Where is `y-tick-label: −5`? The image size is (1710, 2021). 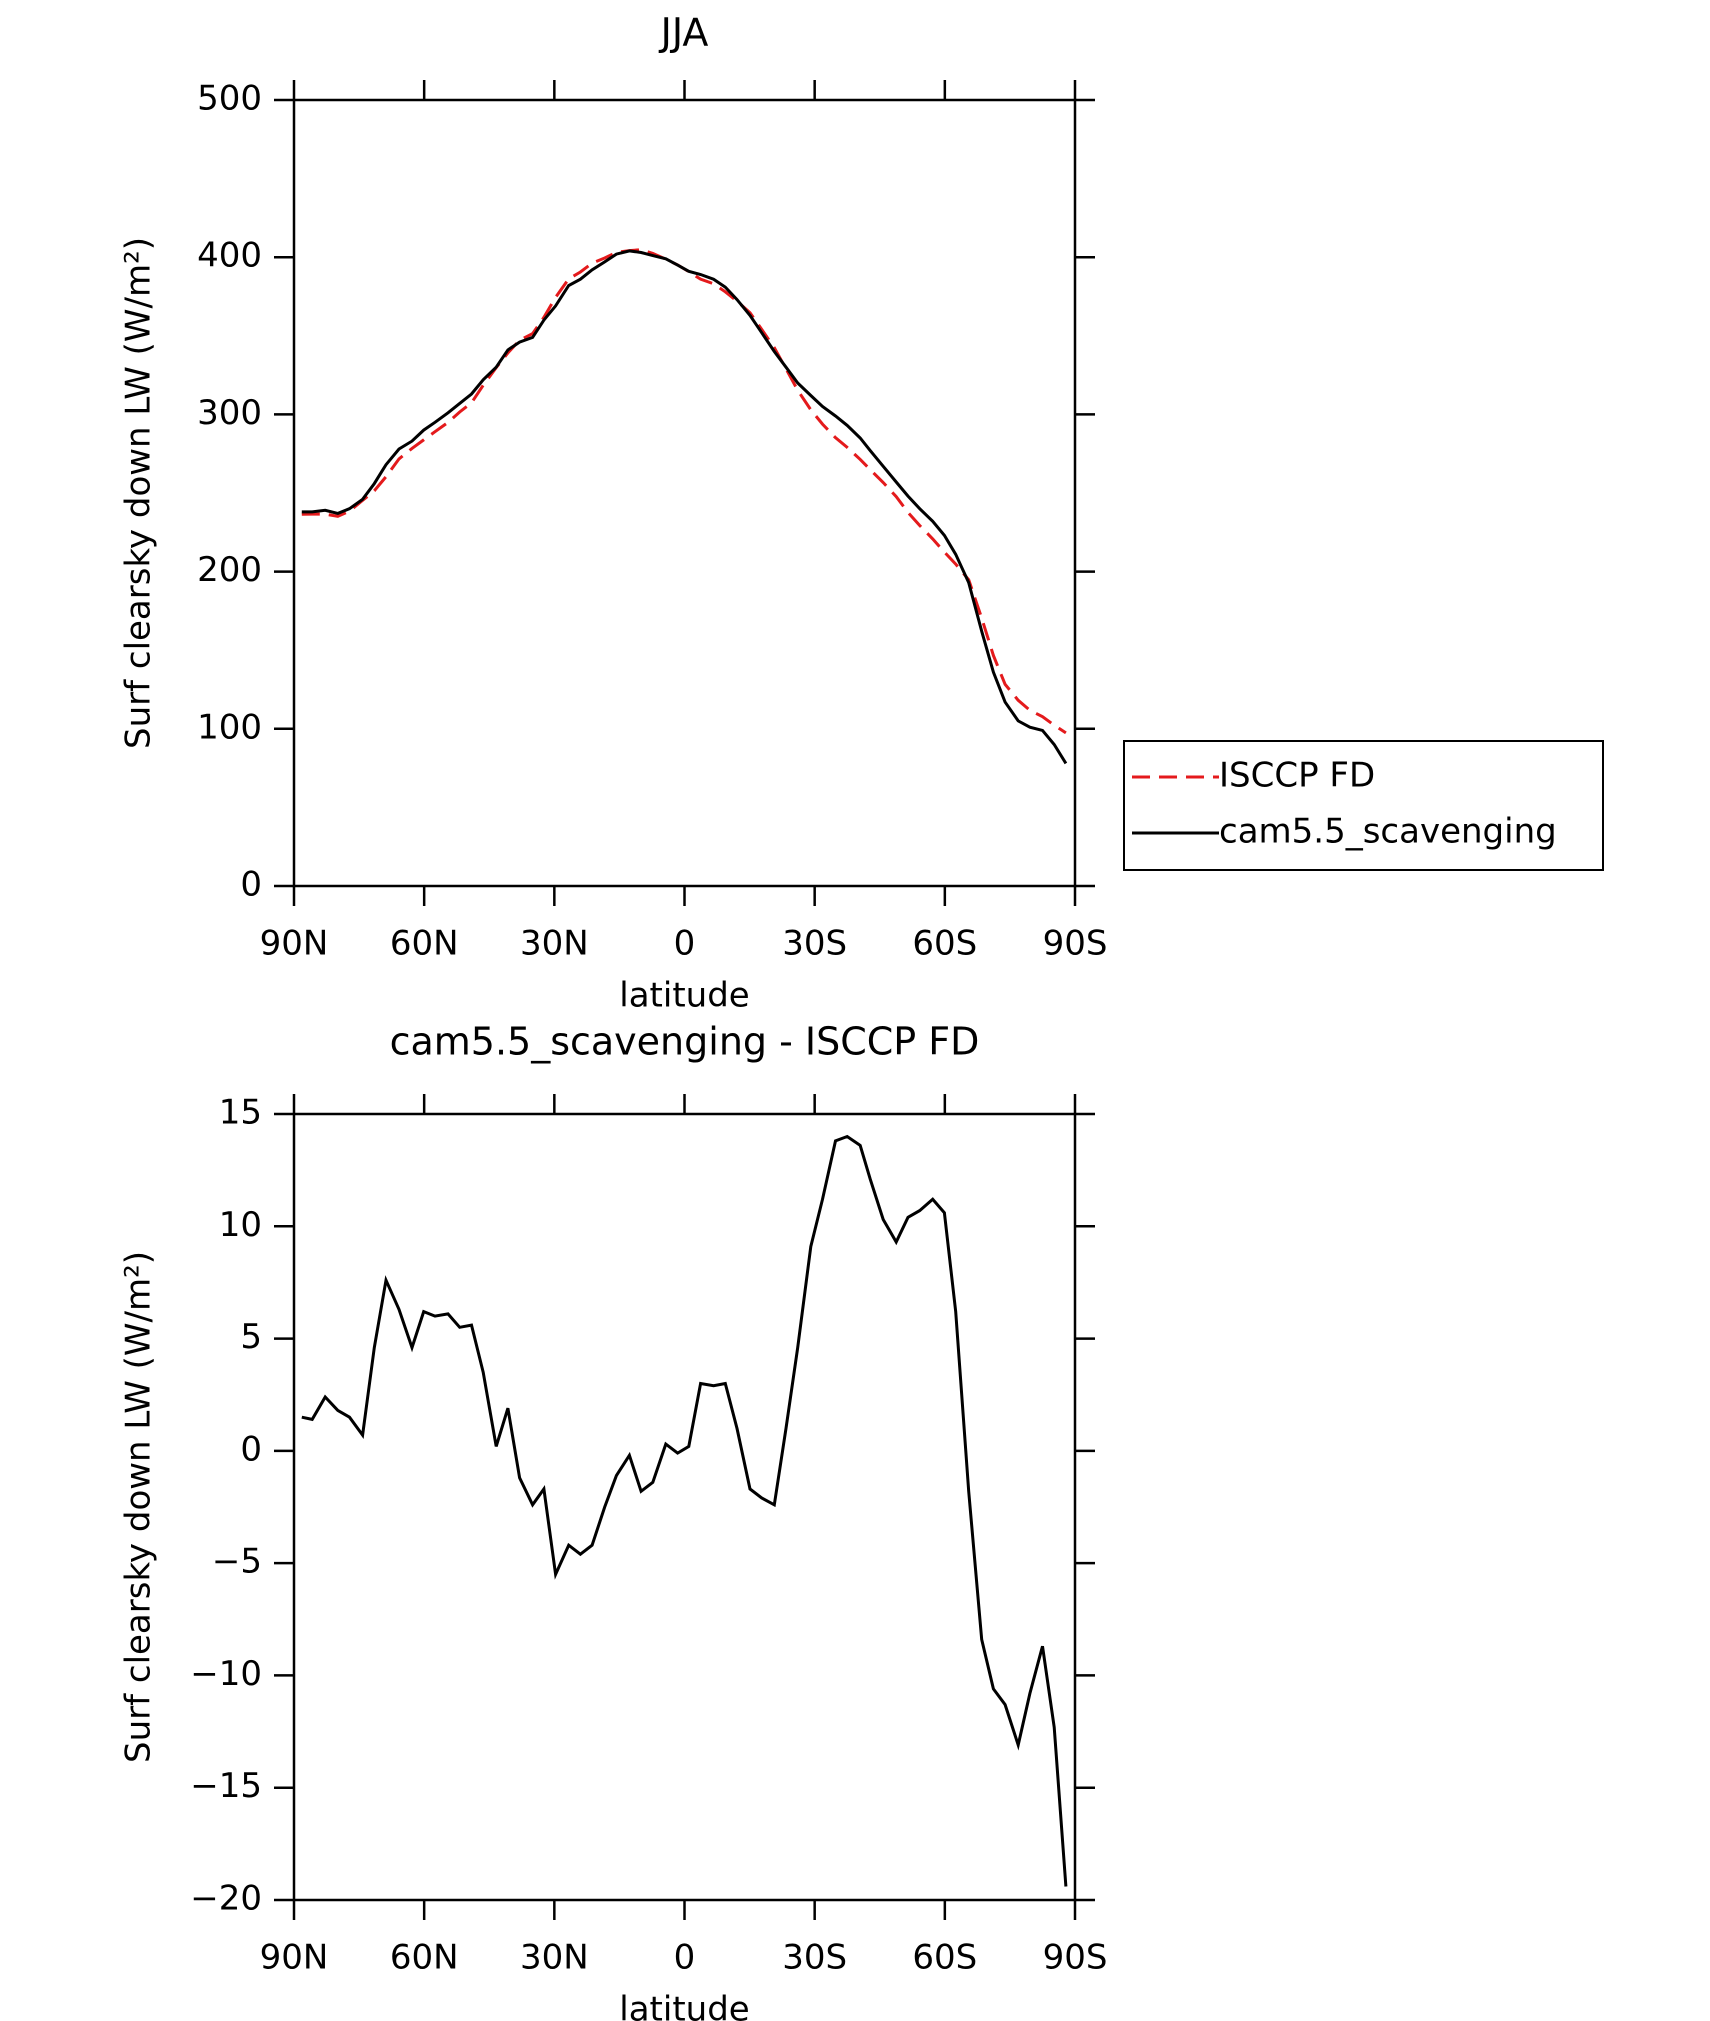
y-tick-label: −5 is located at coordinates (237, 1562).